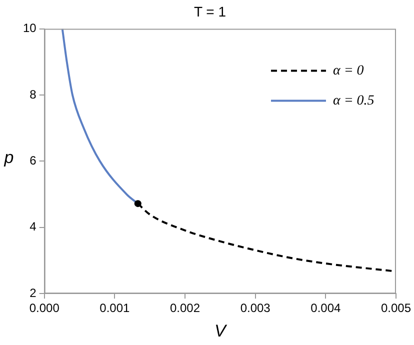  Describe the element at coordinates (185, 308) in the screenshot. I see `x-tick-label: 0.002` at that location.